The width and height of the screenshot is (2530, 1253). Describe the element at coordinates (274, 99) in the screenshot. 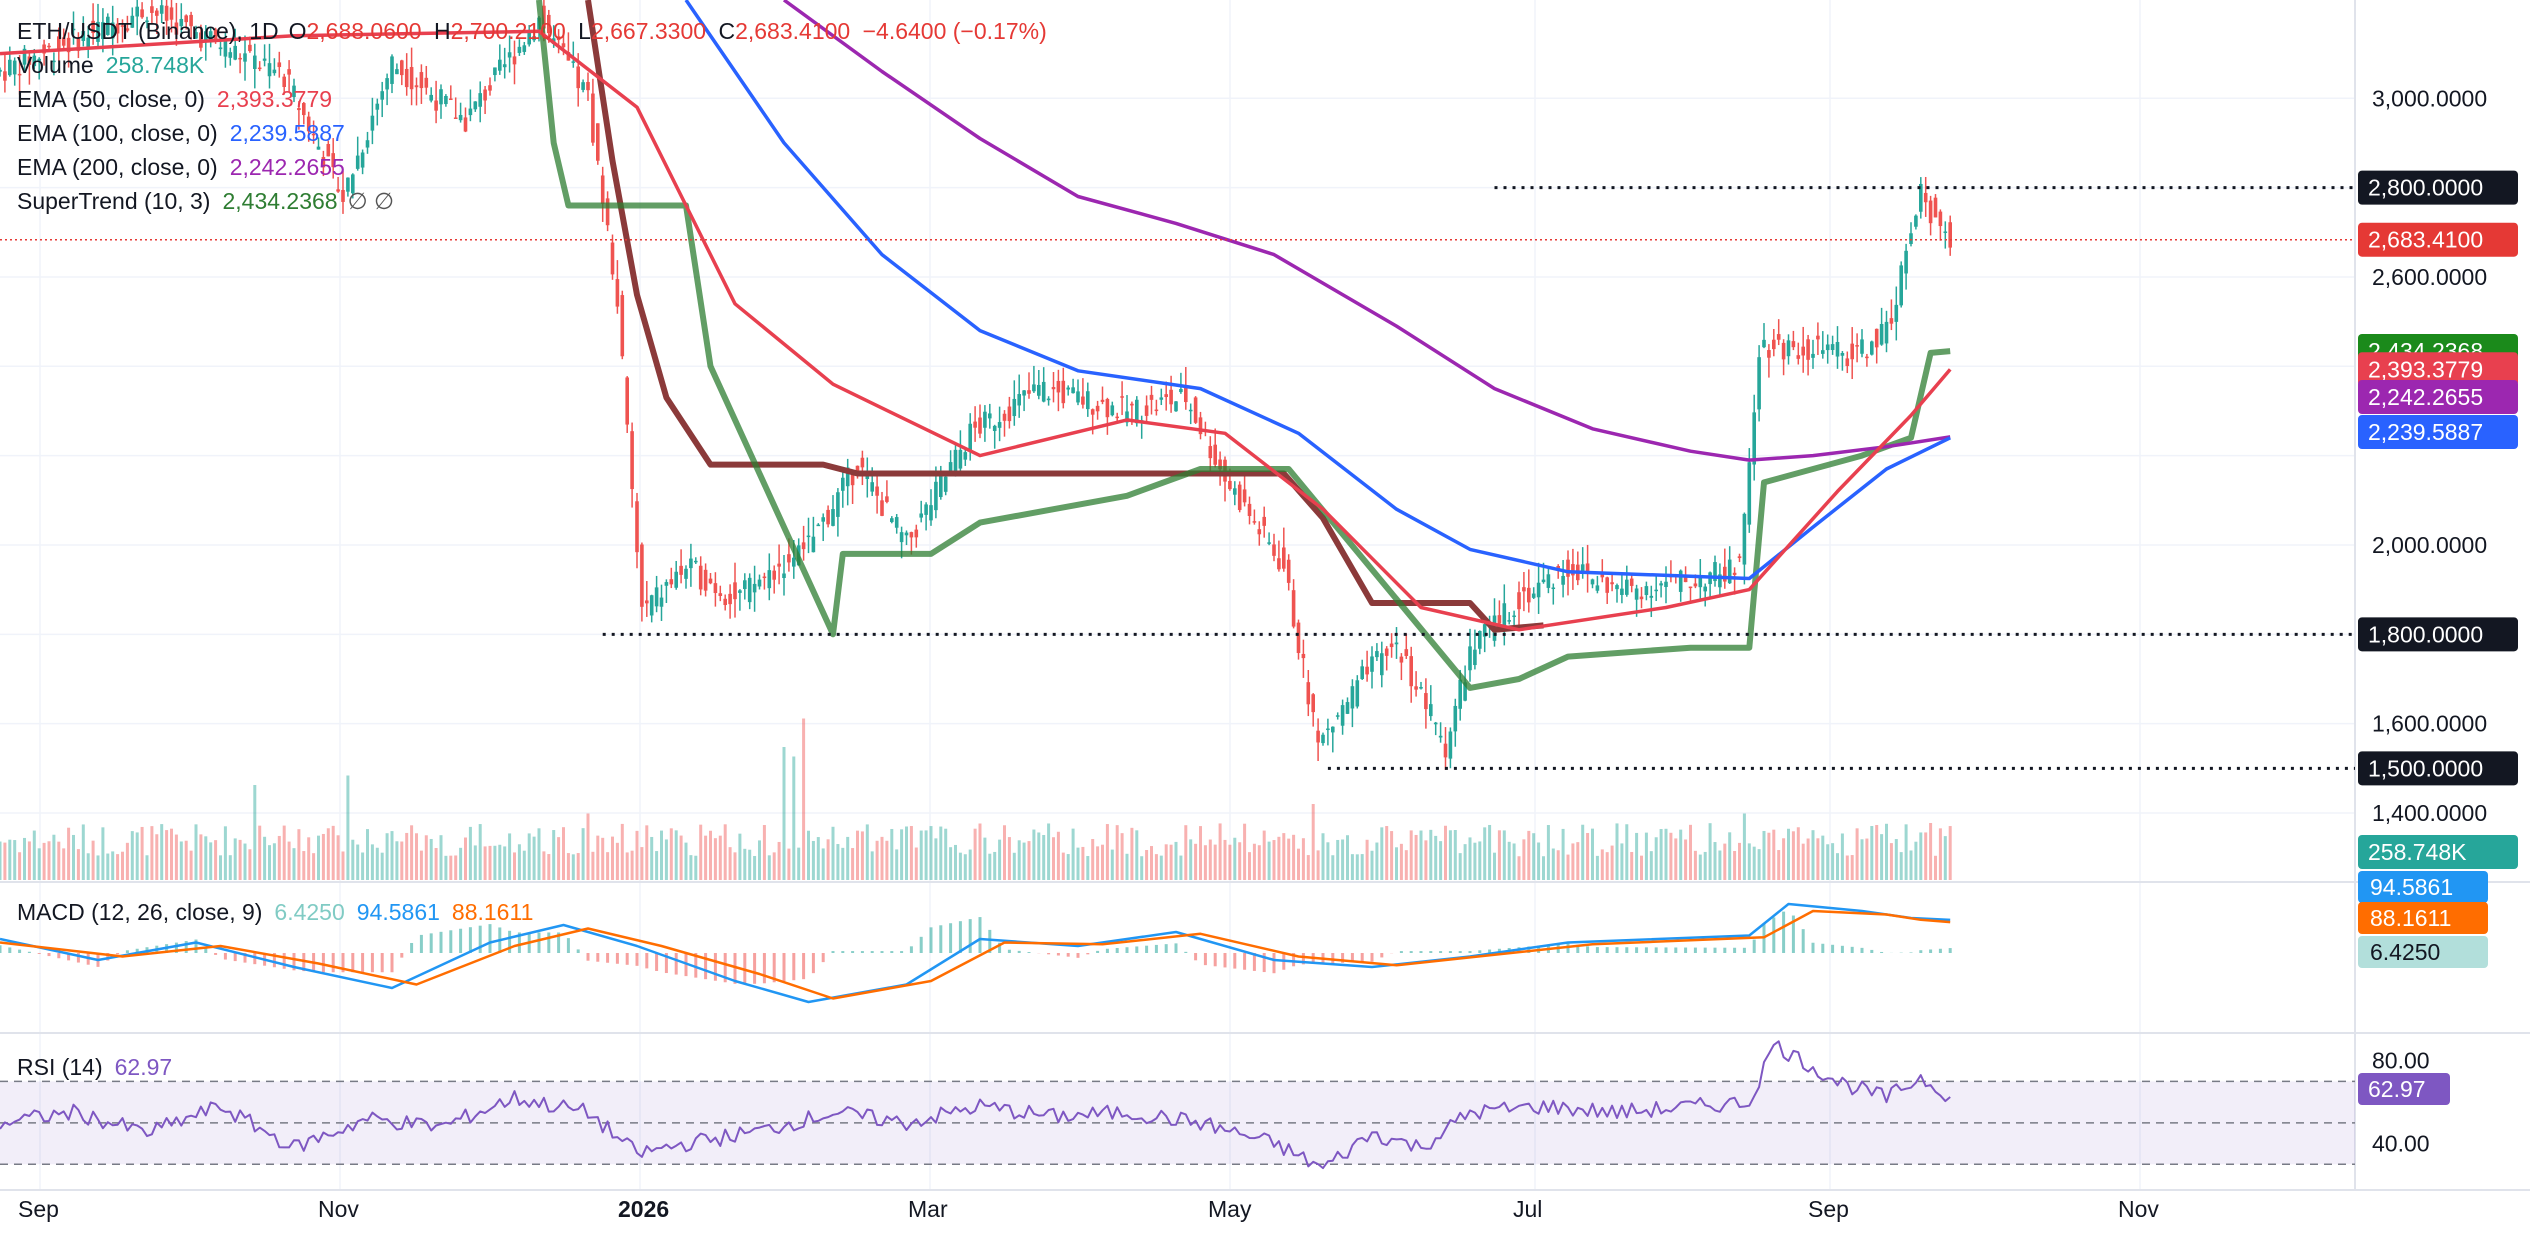

I see `ema50-value: 2,393.3779` at that location.